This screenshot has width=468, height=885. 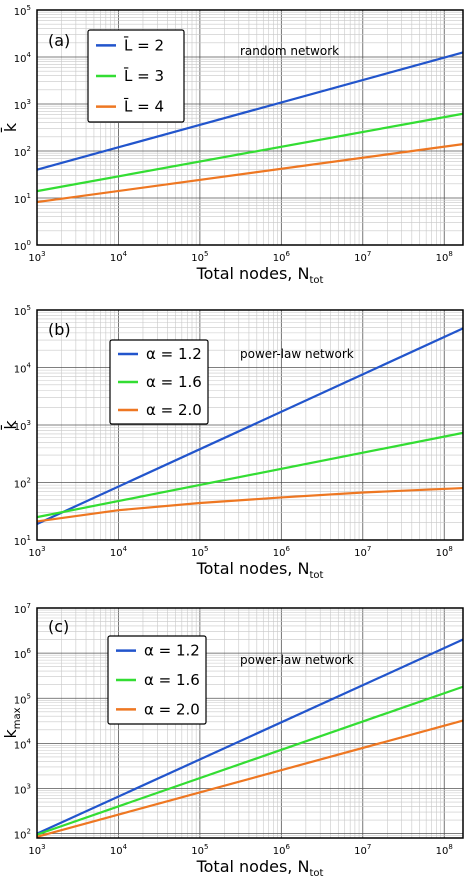 I want to click on panel-label: (b), so click(x=59, y=329).